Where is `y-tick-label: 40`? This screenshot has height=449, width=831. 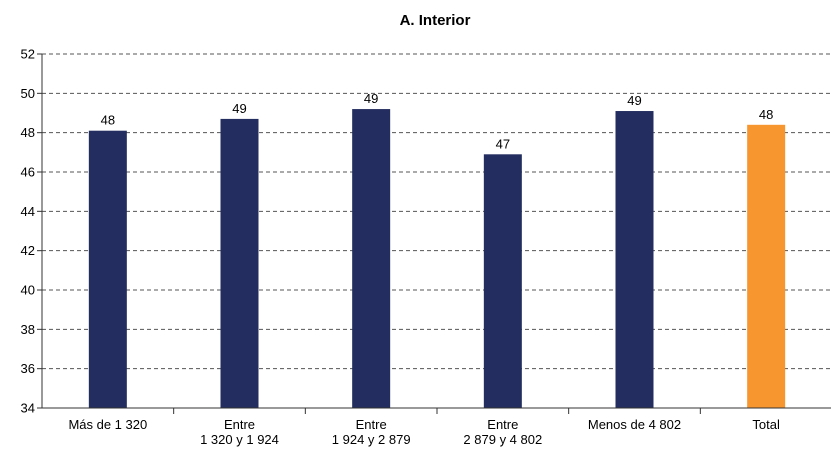 y-tick-label: 40 is located at coordinates (28, 290).